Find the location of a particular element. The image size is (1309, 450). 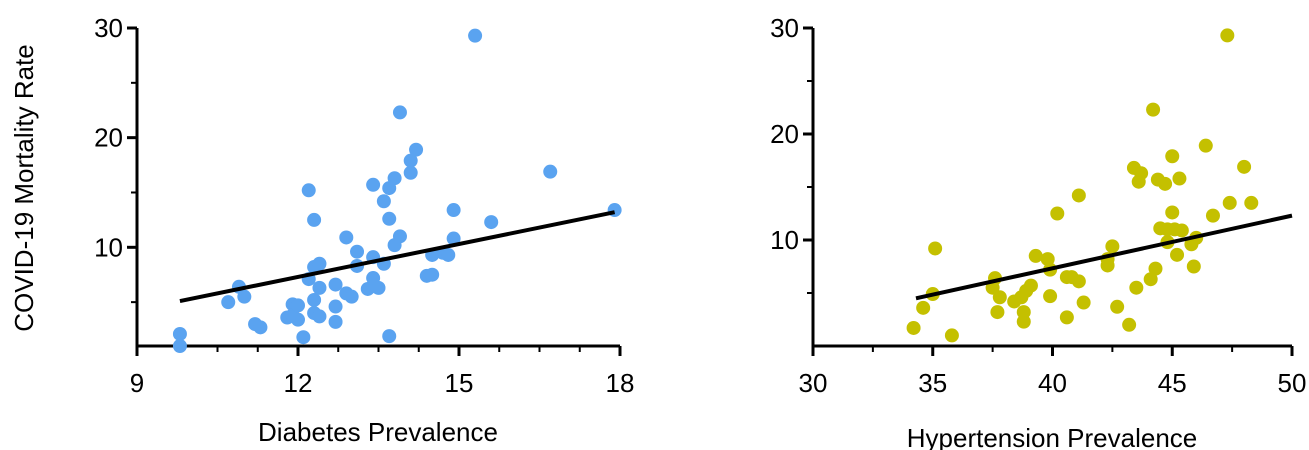

x-tick-label: 50 is located at coordinates (1292, 383).